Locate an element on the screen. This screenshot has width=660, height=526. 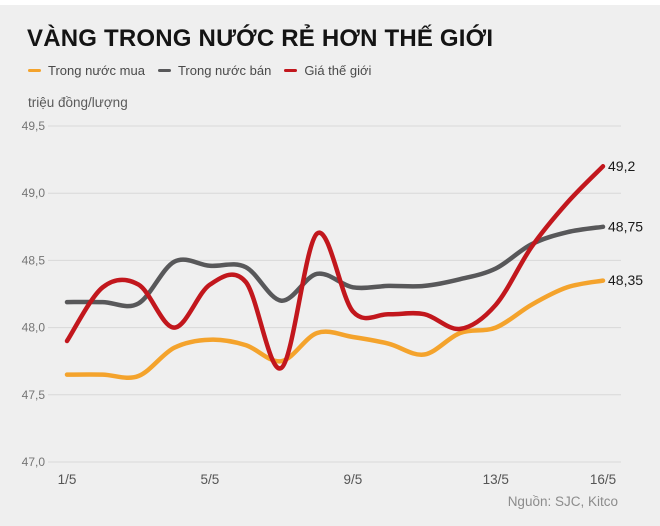
legend-label: Trong nước bán is located at coordinates (224, 70).